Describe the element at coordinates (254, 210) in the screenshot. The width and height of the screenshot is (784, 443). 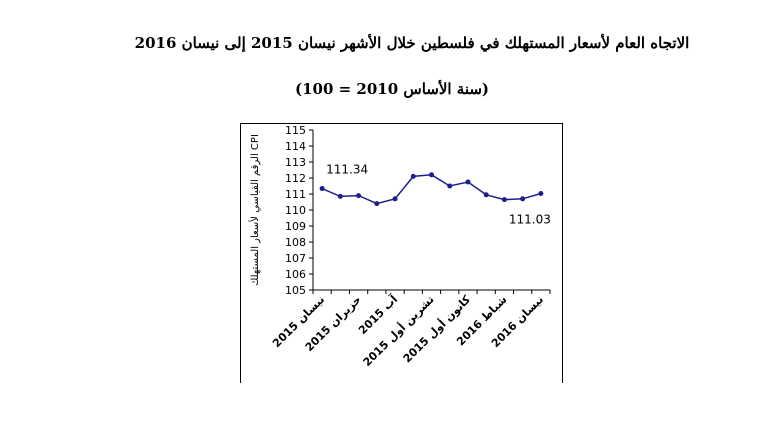
I see `y-axis-label: الرقم القياسي لأسعار المستهلك CPI` at that location.